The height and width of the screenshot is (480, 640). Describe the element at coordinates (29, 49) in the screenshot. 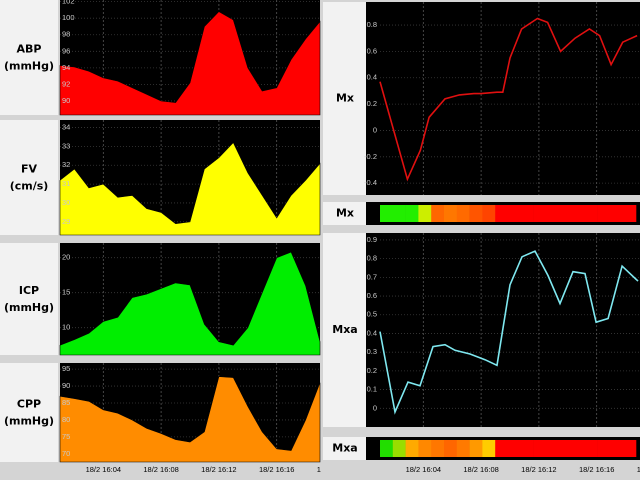

I see `panel-label: ABP` at that location.